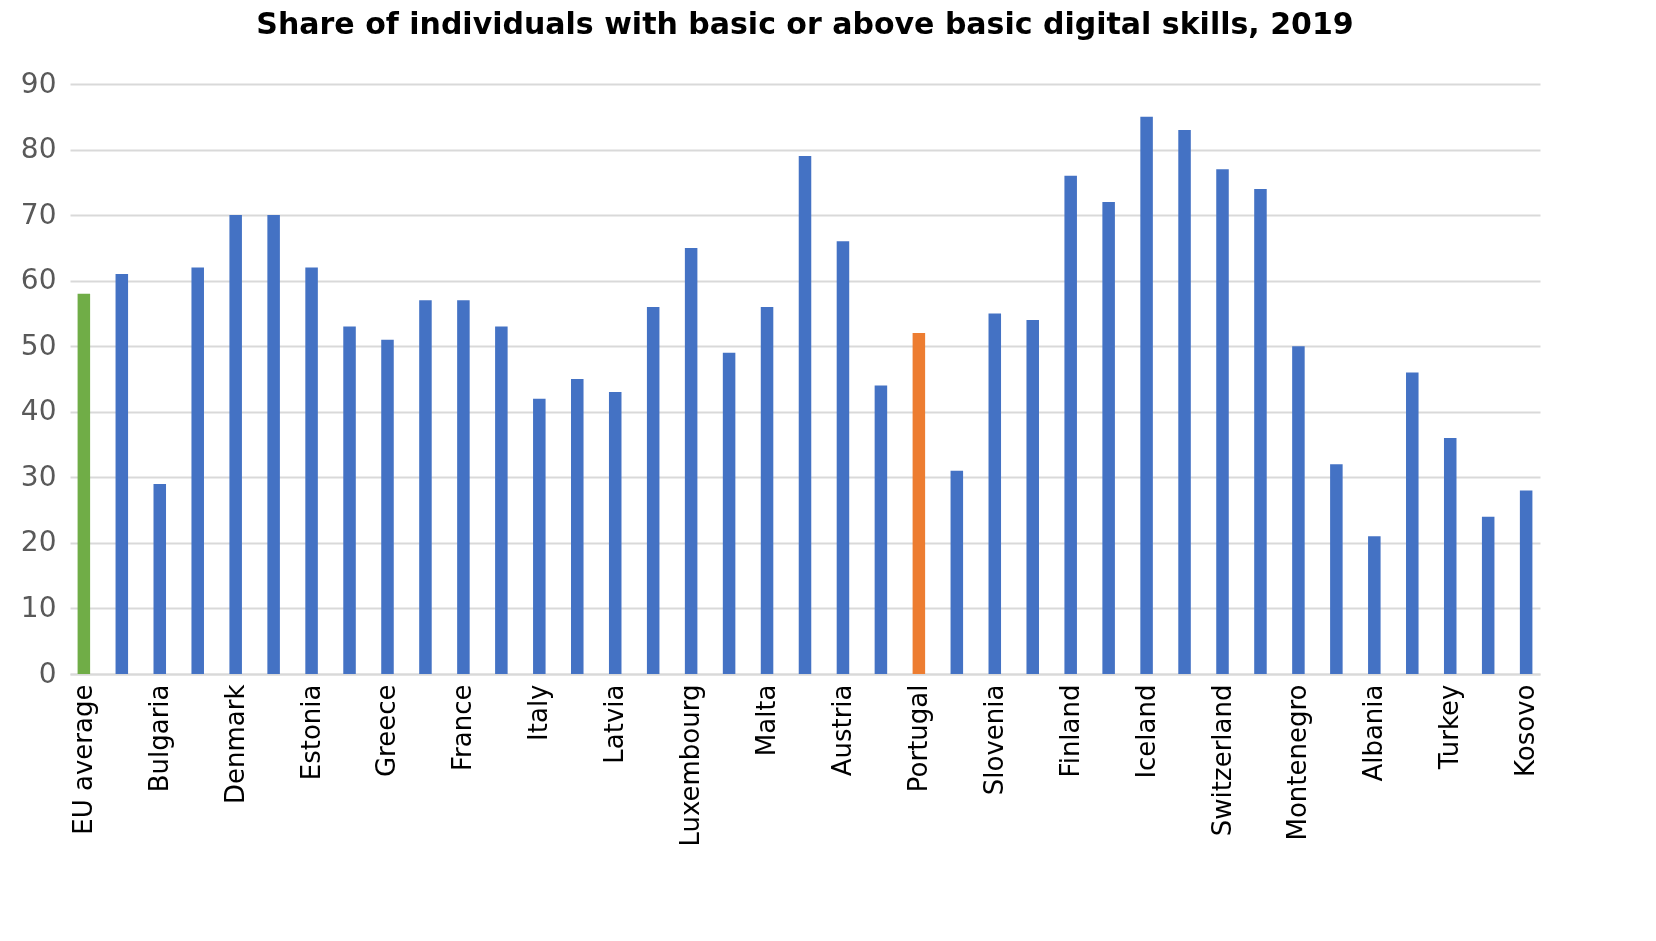 This screenshot has width=1656, height=941. Describe the element at coordinates (310, 732) in the screenshot. I see `x-tick-label: Estonia` at that location.